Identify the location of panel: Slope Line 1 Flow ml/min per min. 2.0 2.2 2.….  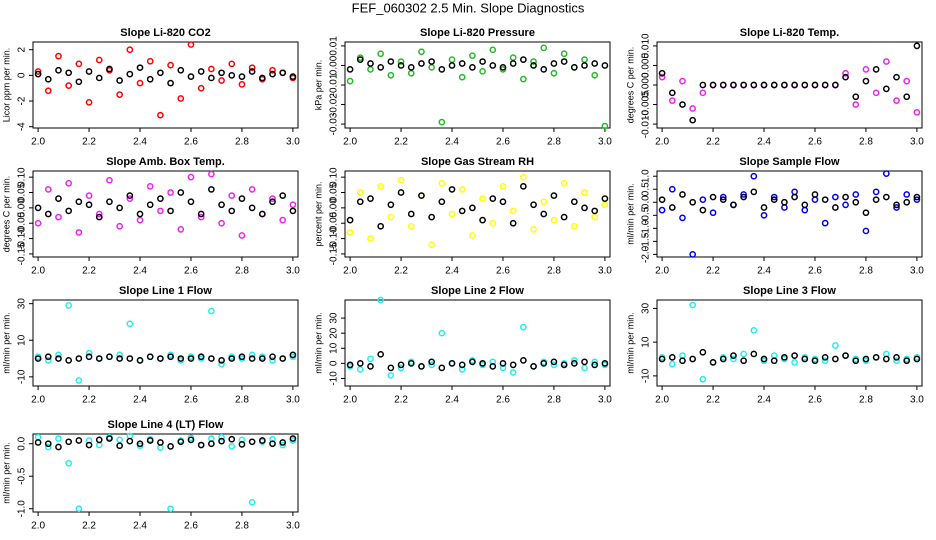
(150, 345).